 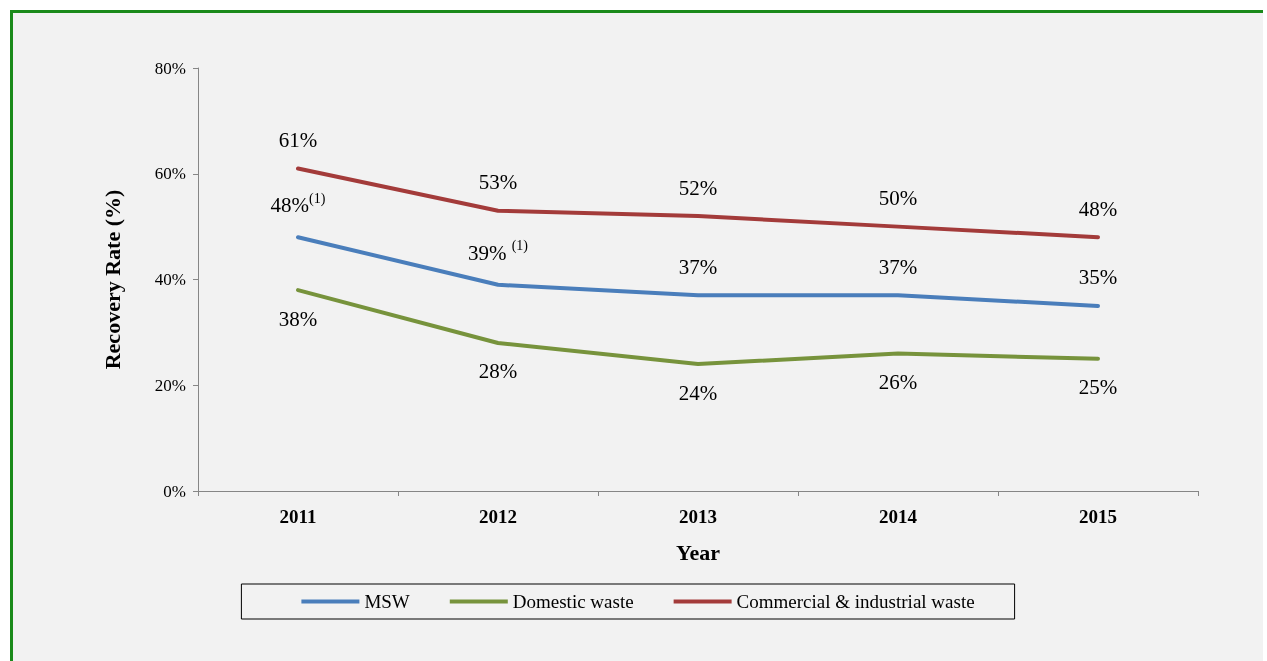 I want to click on data-label: 38%, so click(x=298, y=318).